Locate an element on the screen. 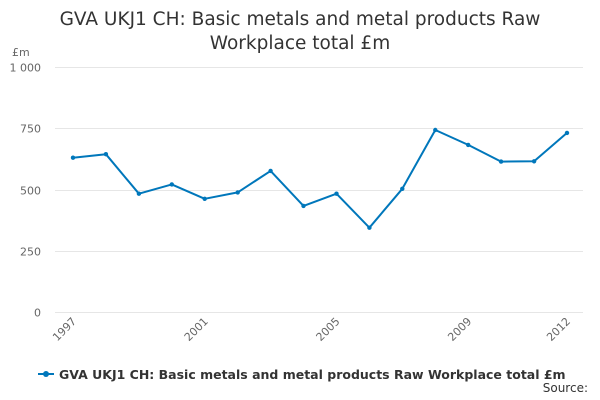 Image resolution: width=600 pixels, height=400 pixels. x-tick-label: 2005 is located at coordinates (328, 329).